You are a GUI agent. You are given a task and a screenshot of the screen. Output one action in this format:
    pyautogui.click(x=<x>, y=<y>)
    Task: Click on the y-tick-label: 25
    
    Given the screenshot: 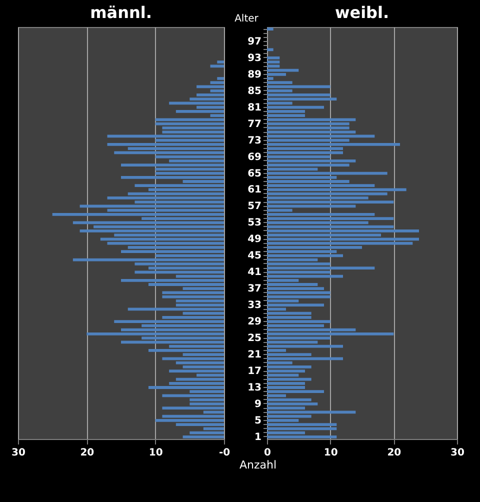 What is the action you would take?
    pyautogui.click(x=255, y=338)
    